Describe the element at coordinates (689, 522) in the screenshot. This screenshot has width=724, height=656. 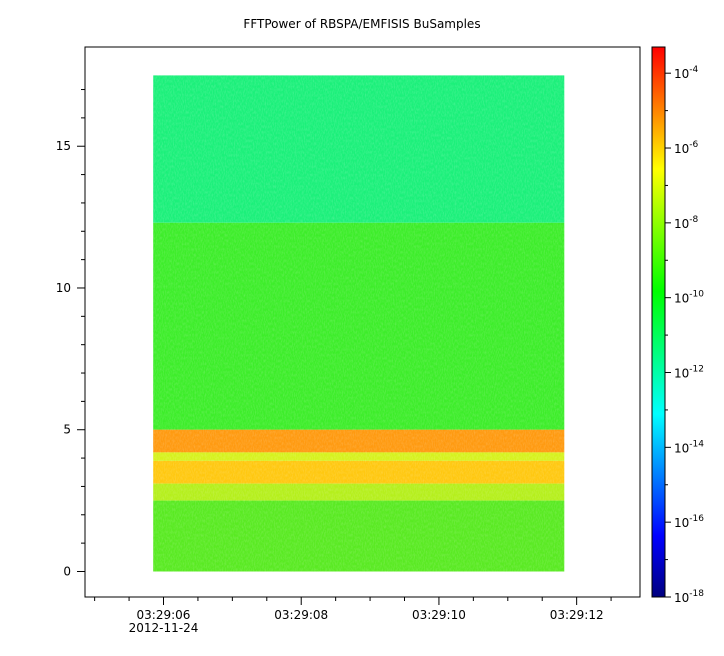
I see `colorbar-tick-label: 10⁻¹⁶` at that location.